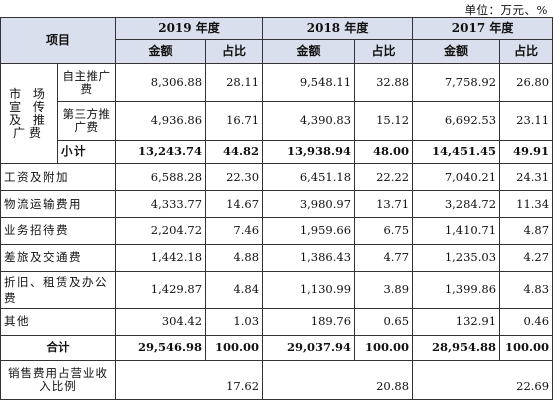 The width and height of the screenshot is (554, 401). Describe the element at coordinates (58, 289) in the screenshot. I see `row-label: 折旧、租赁及办公费` at that location.